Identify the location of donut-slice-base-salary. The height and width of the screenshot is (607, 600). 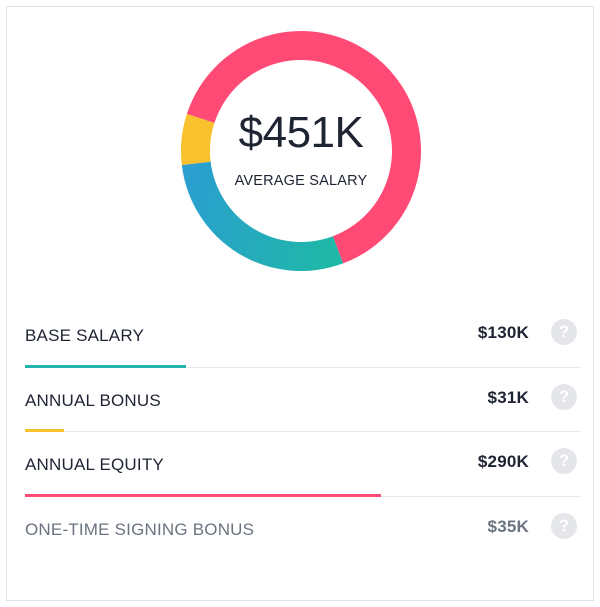
(262, 216).